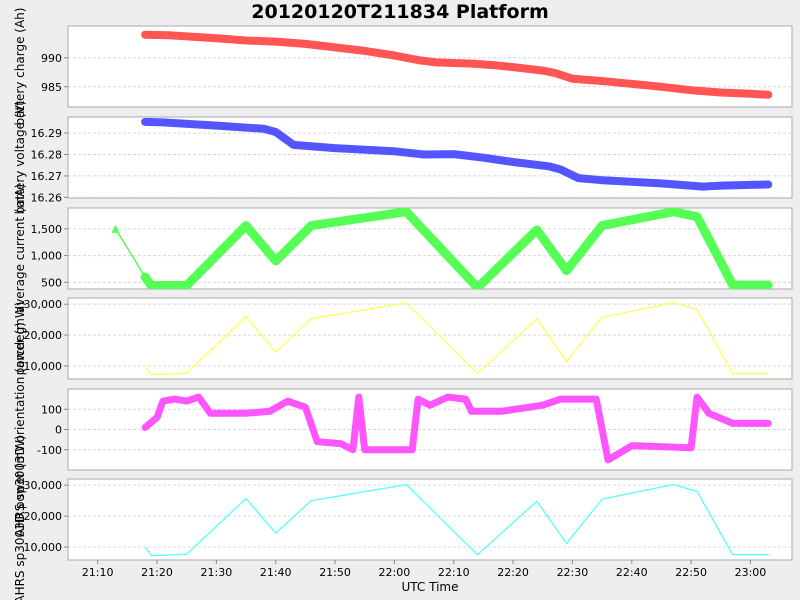 The height and width of the screenshot is (600, 800). What do you see at coordinates (430, 587) in the screenshot?
I see `x-axis-label: UTC Time` at bounding box center [430, 587].